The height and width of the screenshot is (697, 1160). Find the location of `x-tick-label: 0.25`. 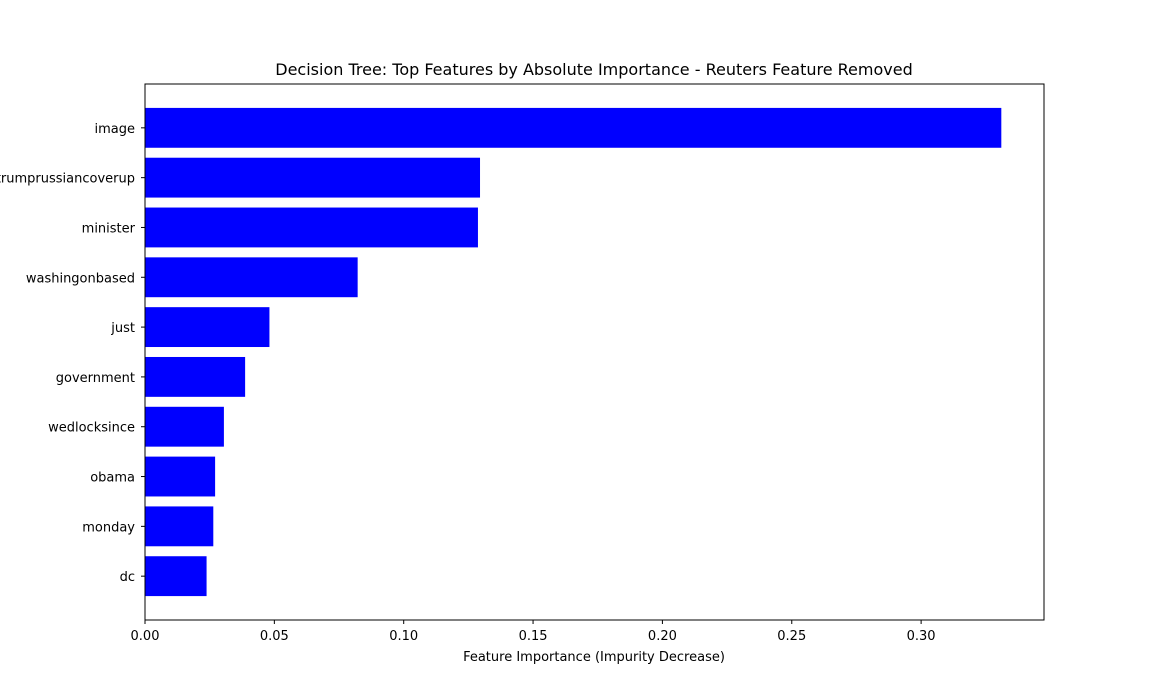

x-tick-label: 0.25 is located at coordinates (791, 636).